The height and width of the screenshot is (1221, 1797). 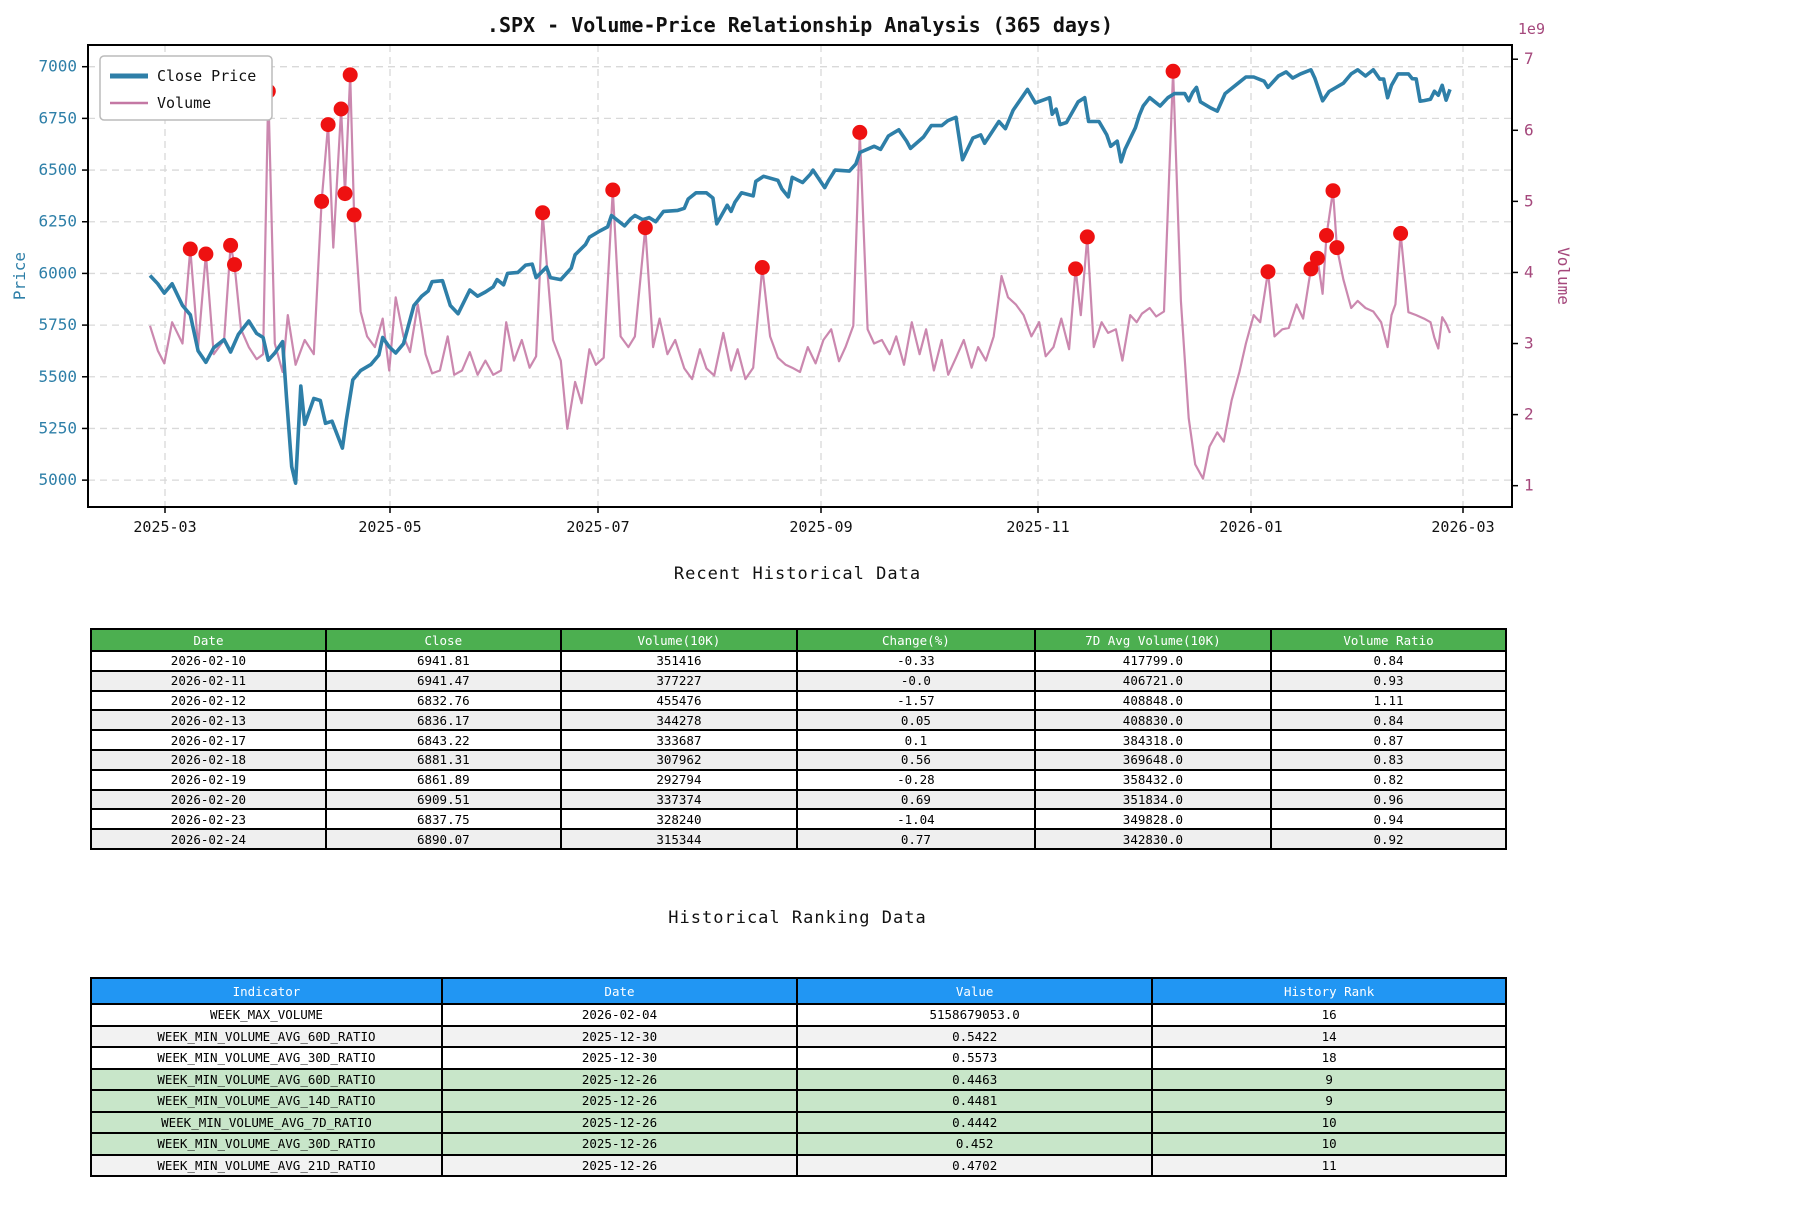 What do you see at coordinates (208, 720) in the screenshot?
I see `table-cell: 2026-02-13` at bounding box center [208, 720].